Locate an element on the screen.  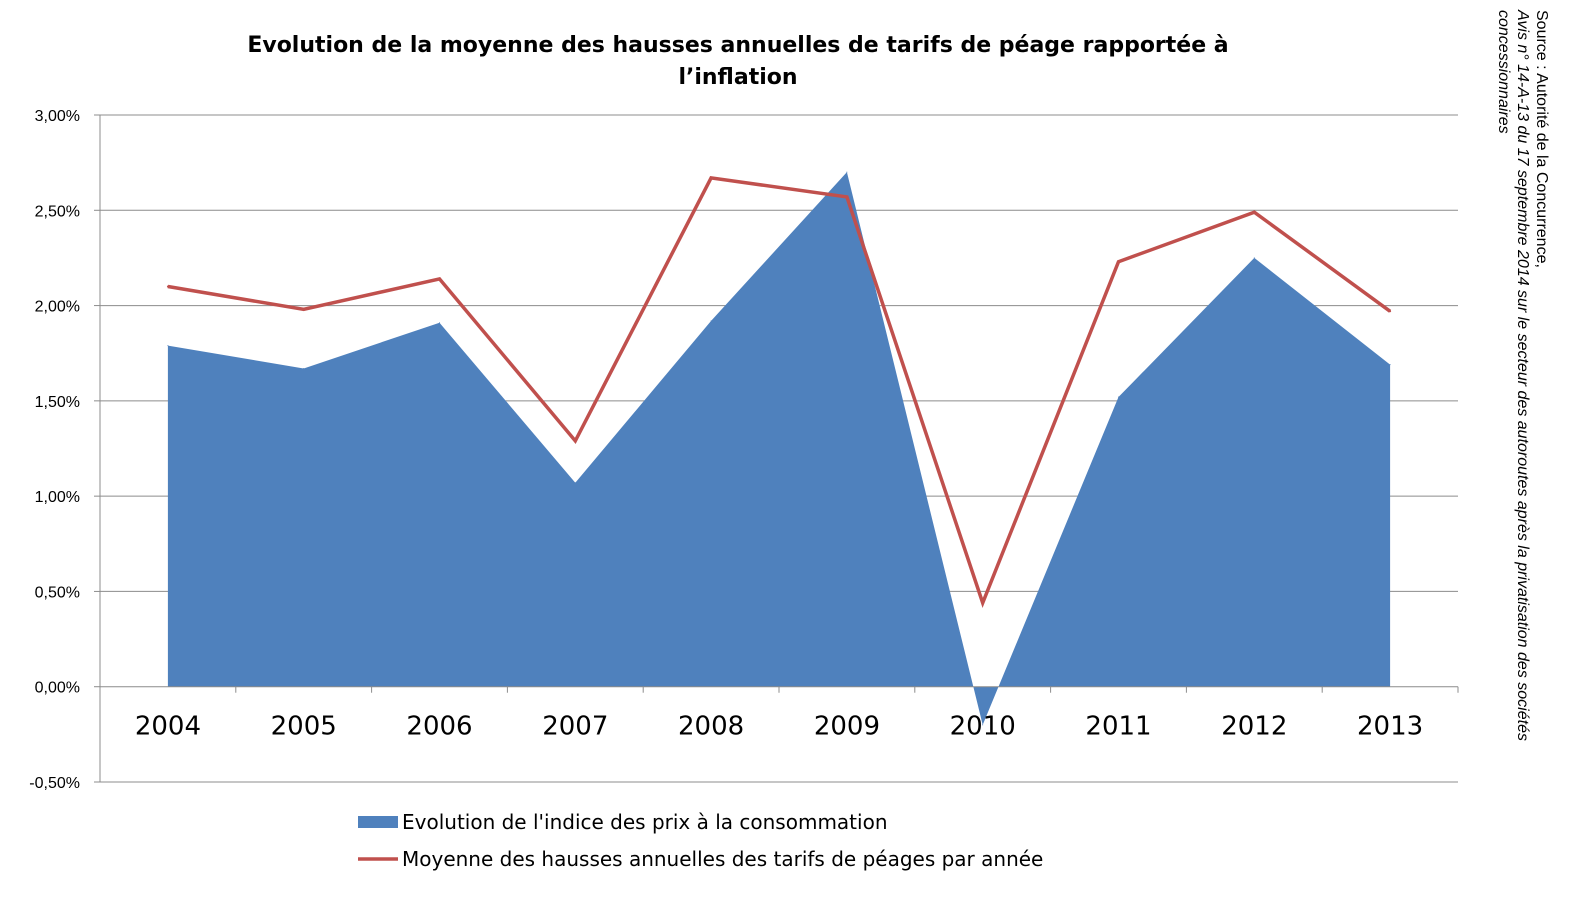
y-tick-label-7: -0,50% is located at coordinates (54, 783).